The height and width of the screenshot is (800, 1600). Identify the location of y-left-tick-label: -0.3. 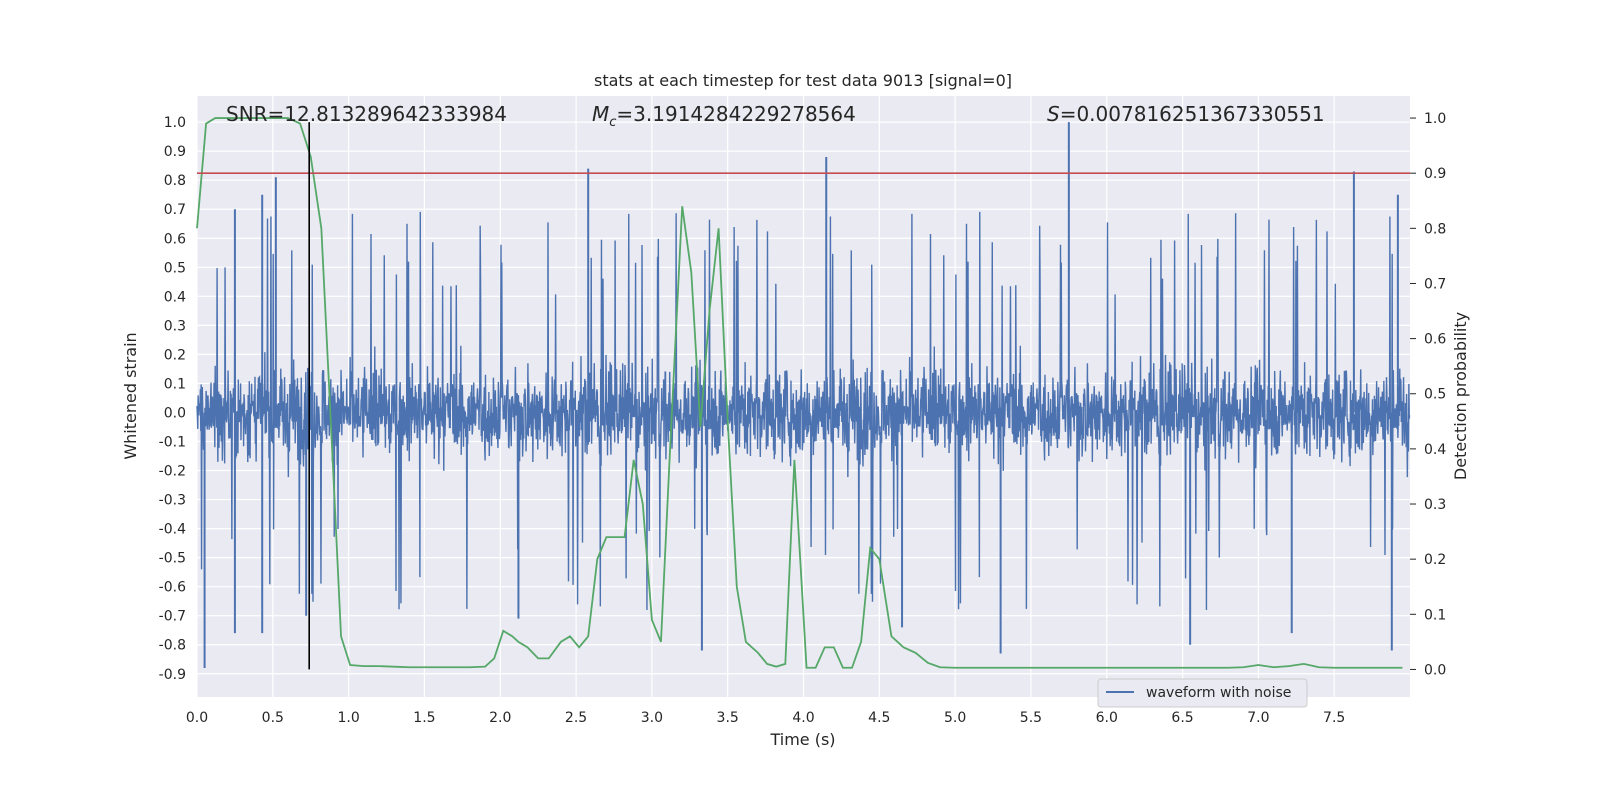
(172, 501).